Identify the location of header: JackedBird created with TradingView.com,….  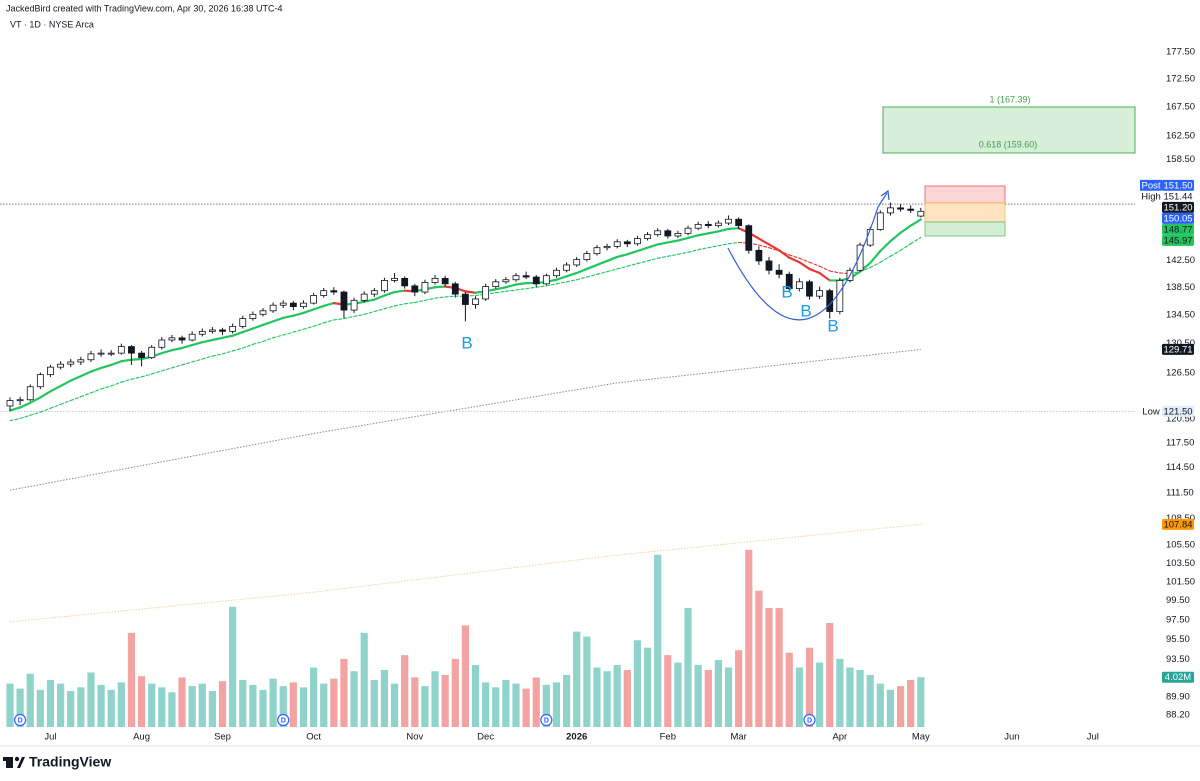
(144, 8).